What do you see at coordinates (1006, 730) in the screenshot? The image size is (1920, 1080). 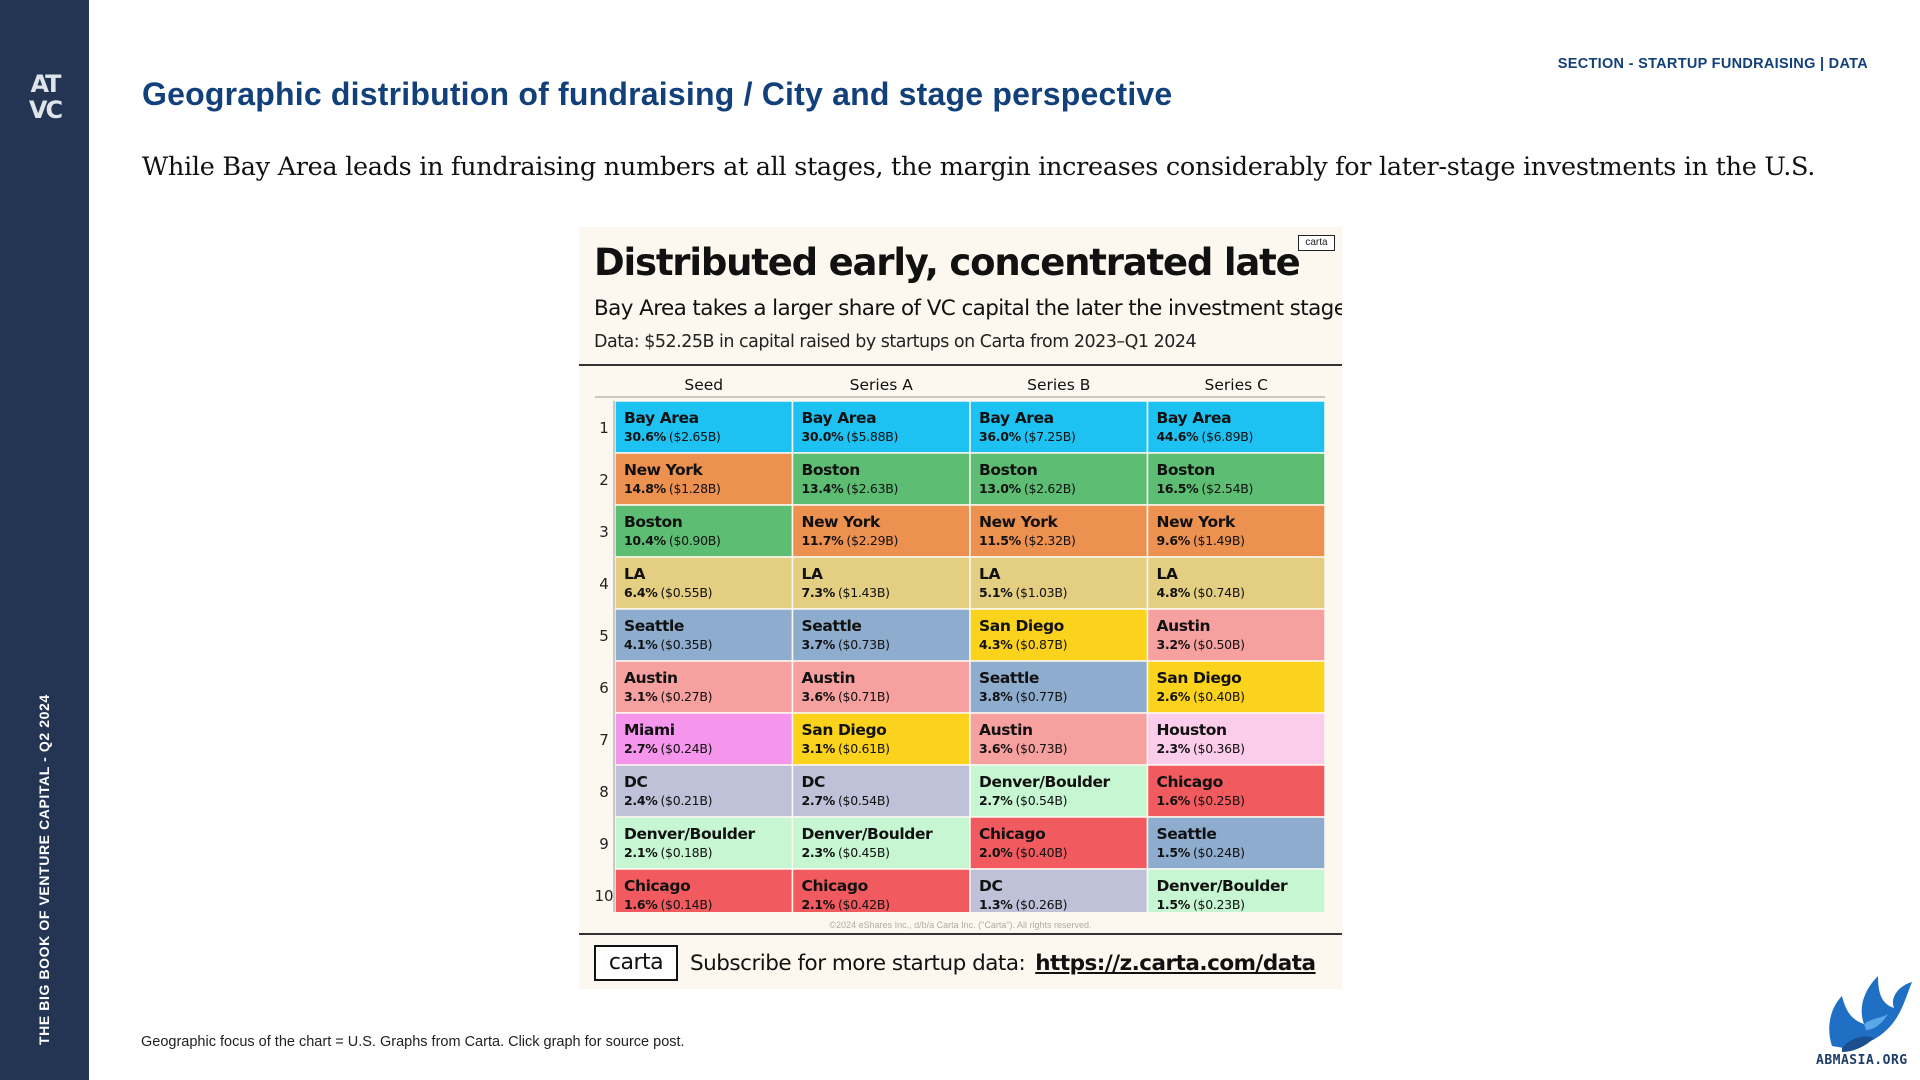 I see `cell-city: Austin` at bounding box center [1006, 730].